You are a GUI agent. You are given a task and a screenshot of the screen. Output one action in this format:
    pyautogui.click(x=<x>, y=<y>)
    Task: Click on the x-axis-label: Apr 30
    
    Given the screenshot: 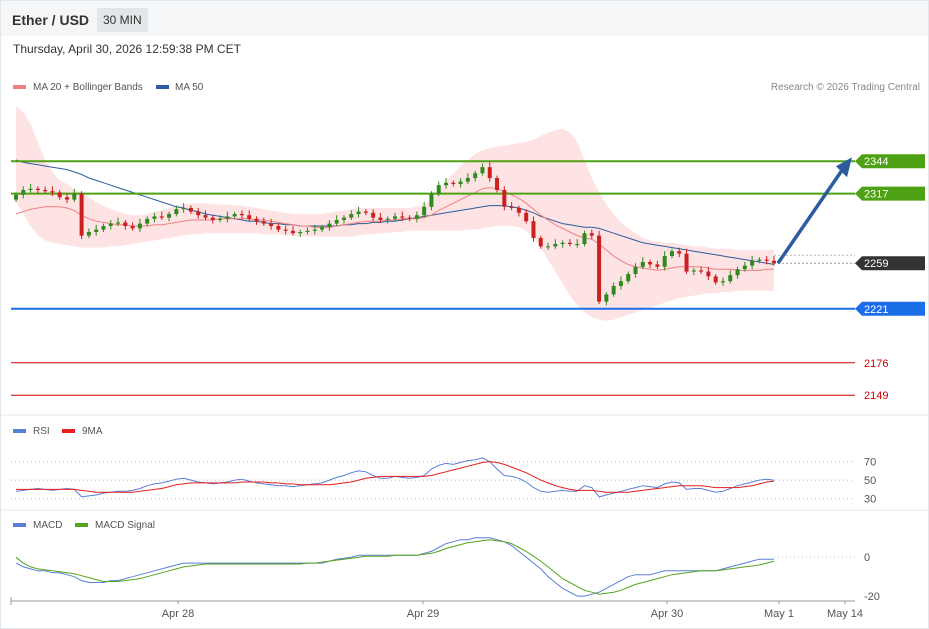 What is the action you would take?
    pyautogui.click(x=667, y=614)
    